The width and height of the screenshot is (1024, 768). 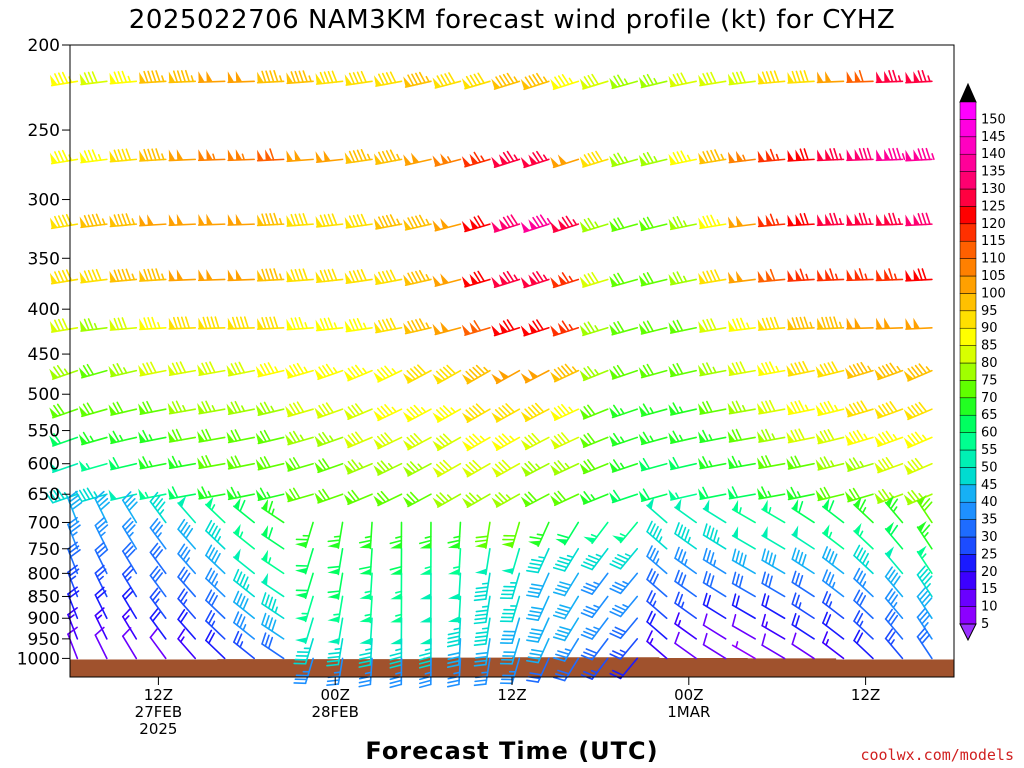 I want to click on colorbar-over-arrow, so click(x=968, y=92).